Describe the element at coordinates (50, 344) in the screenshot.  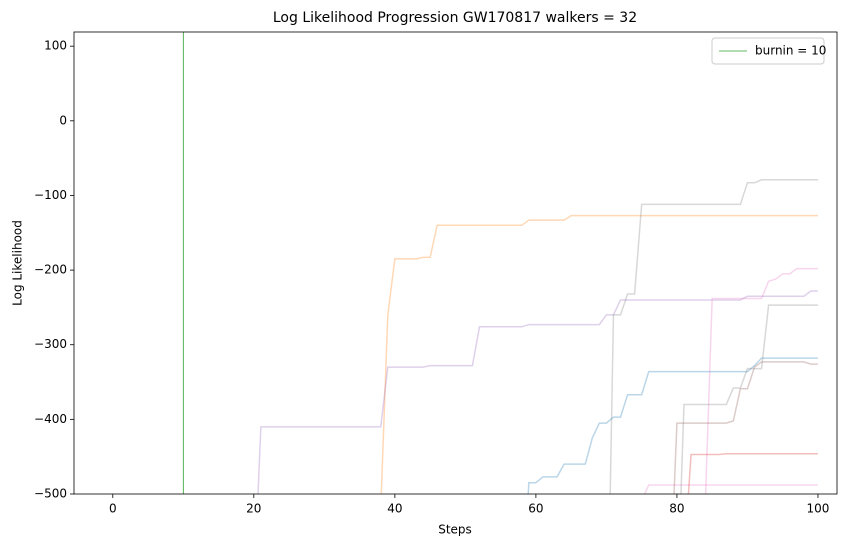
I see `y-tick-label: −300` at that location.